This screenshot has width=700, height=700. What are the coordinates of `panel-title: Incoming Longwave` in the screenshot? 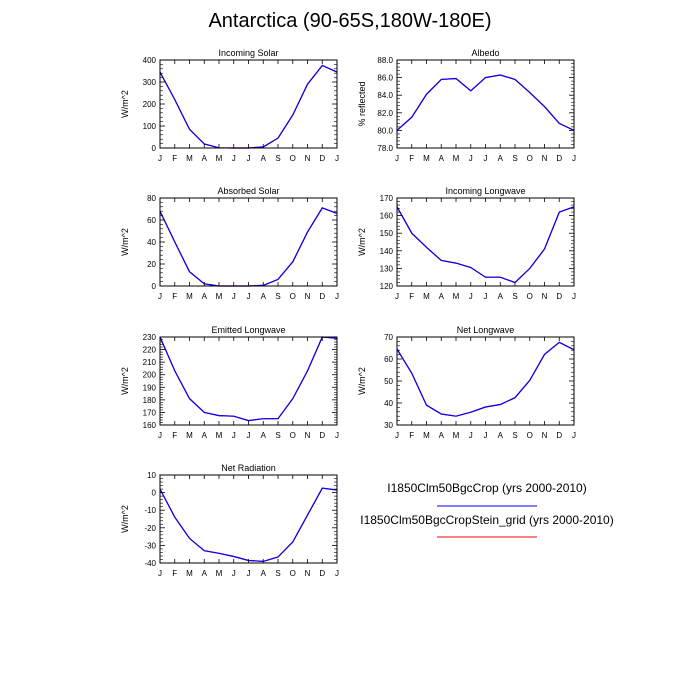 It's located at (485, 191).